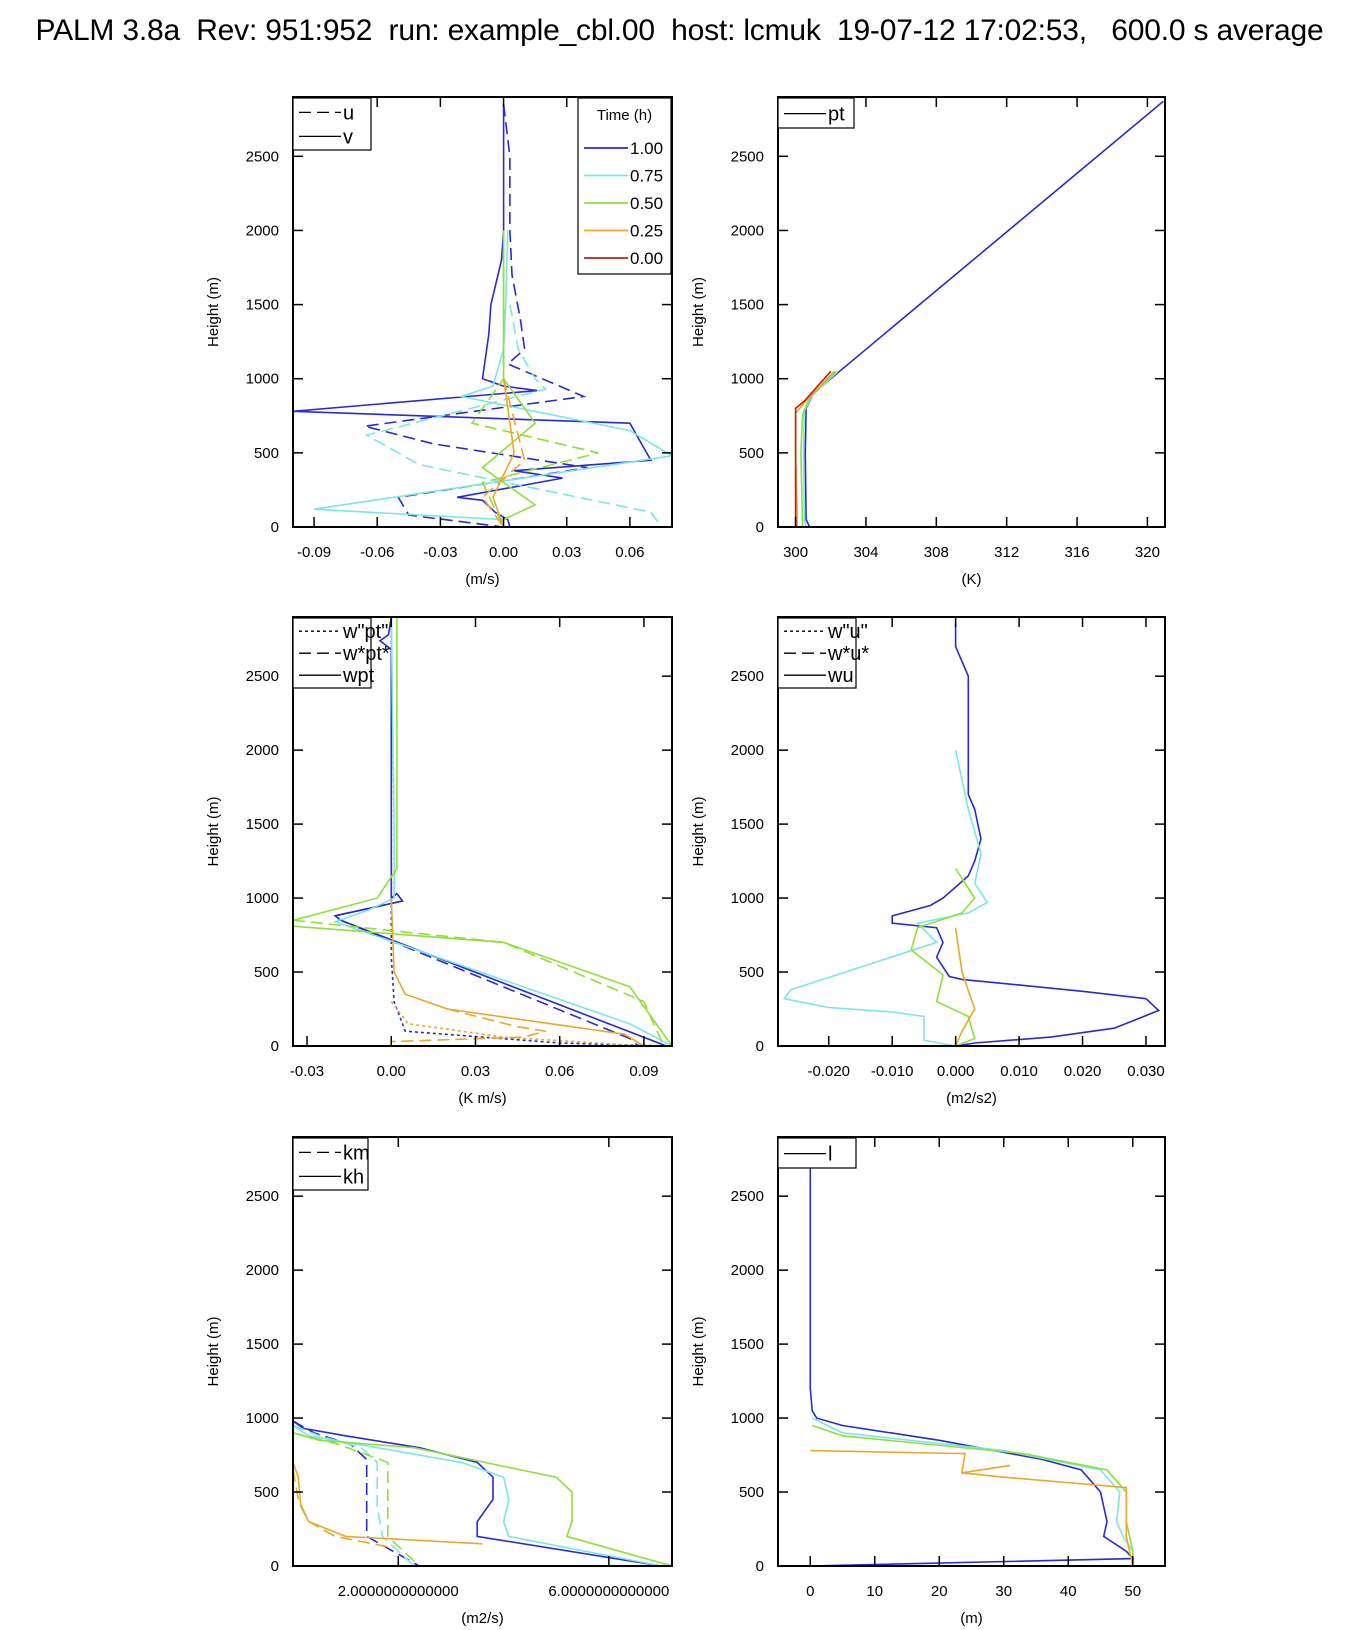  What do you see at coordinates (398, 1591) in the screenshot?
I see `x-tick-label: 2.0000000000000` at bounding box center [398, 1591].